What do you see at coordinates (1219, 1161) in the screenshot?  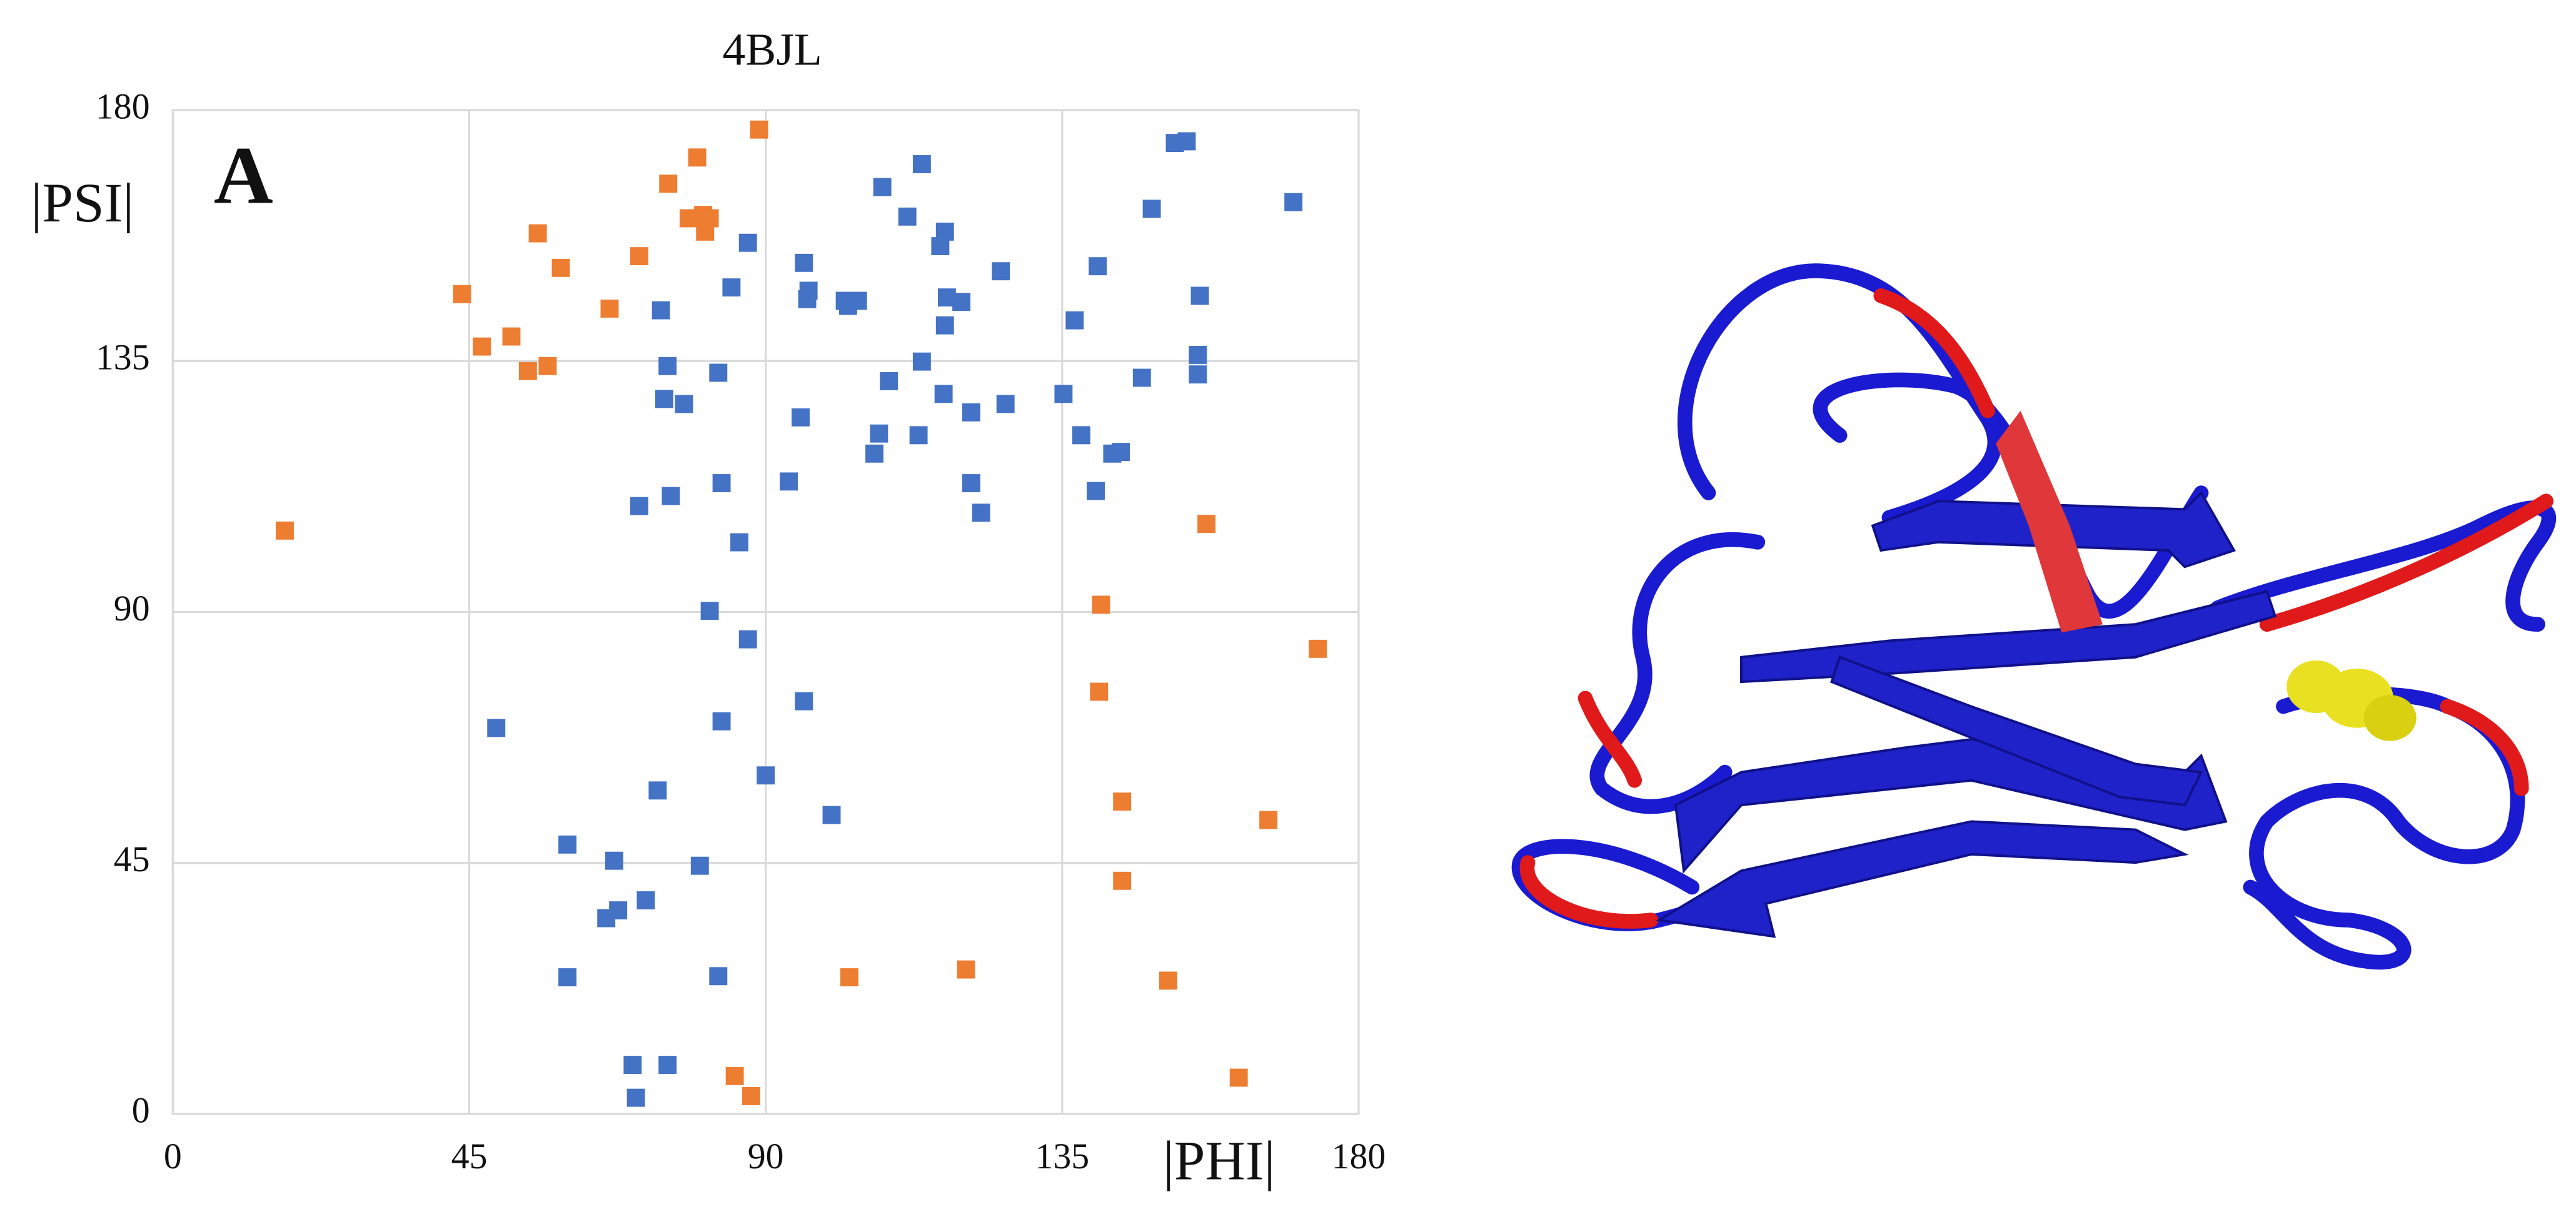 I see `x-axis-label: |PHI|` at bounding box center [1219, 1161].